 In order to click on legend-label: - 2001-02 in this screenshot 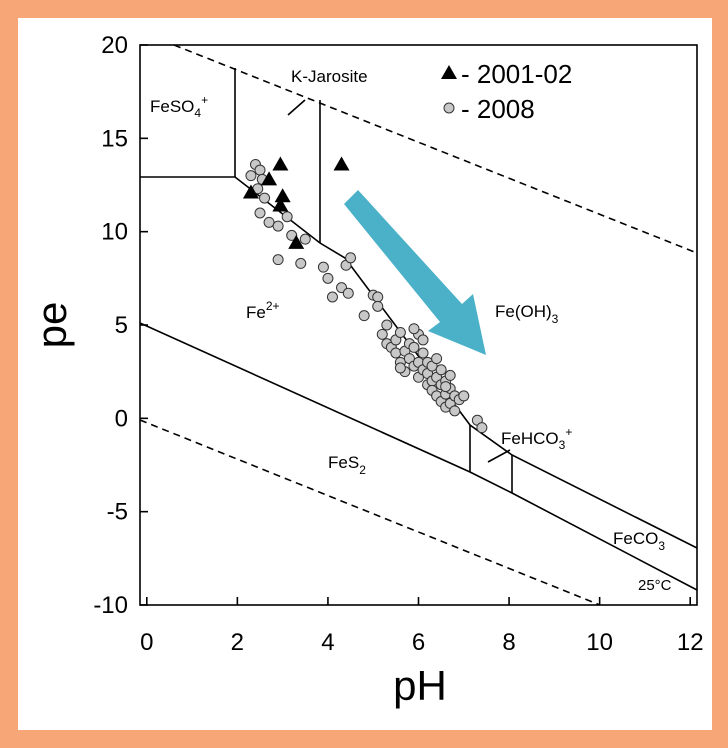, I will do `click(516, 74)`.